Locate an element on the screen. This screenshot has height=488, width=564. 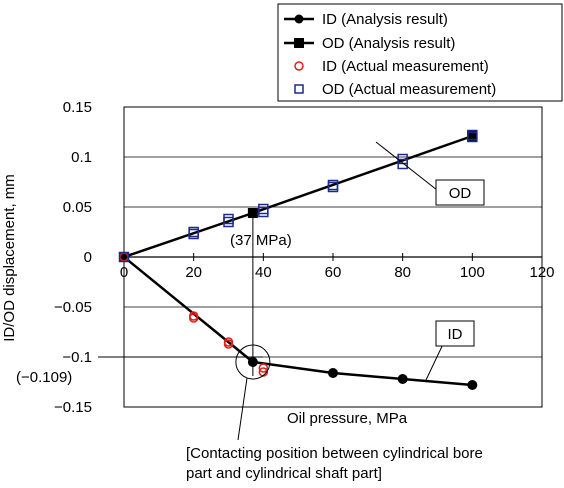
id-callout-label: ID is located at coordinates (455, 334).